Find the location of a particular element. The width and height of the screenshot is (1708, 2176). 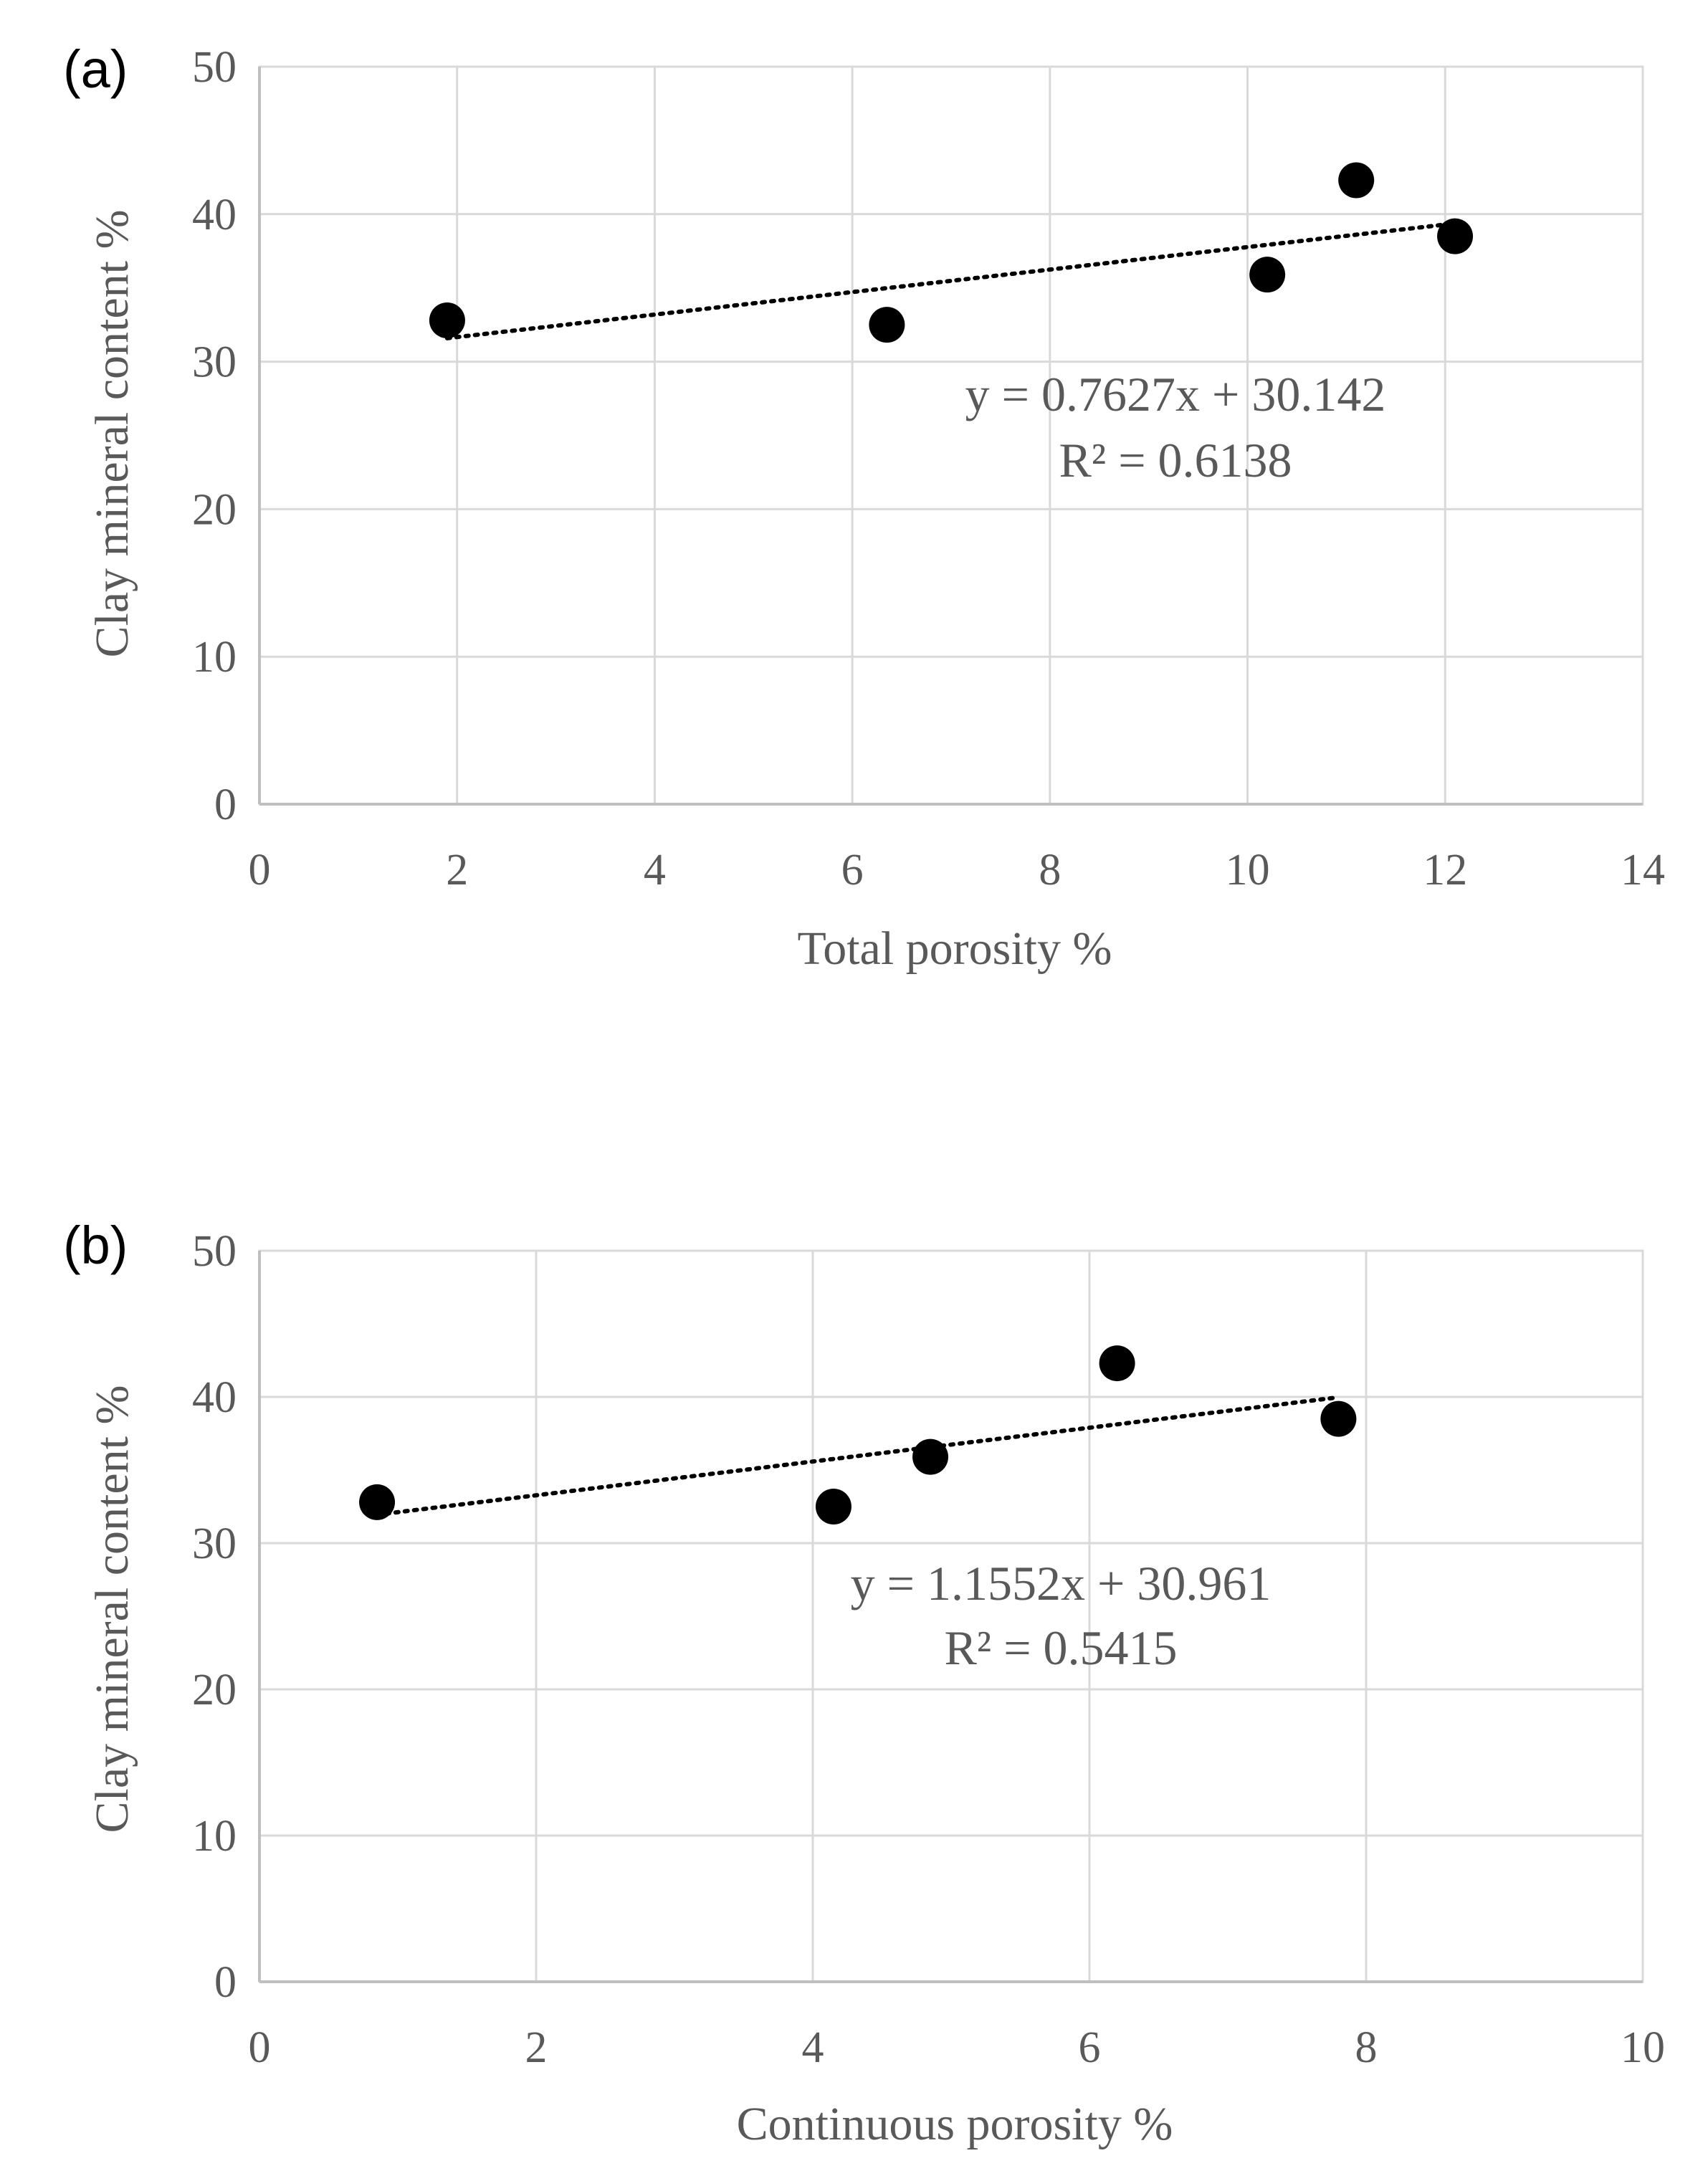

trendline-equation-a: y = 0.7627x + 30.142 is located at coordinates (1175, 394).